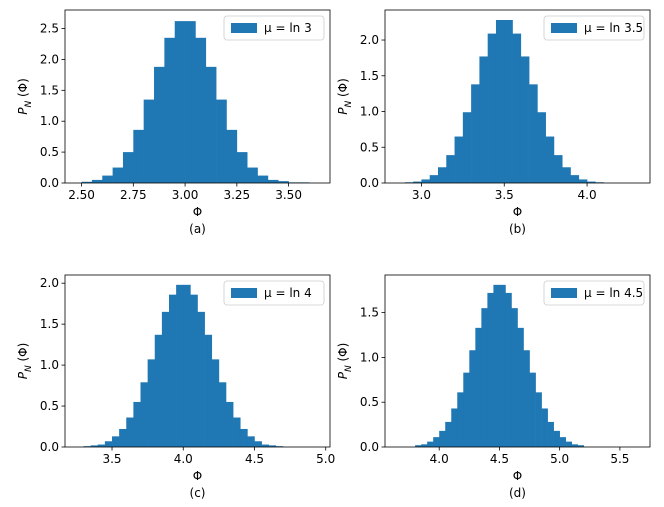 This screenshot has height=507, width=664. Describe the element at coordinates (613, 28) in the screenshot. I see `legend-label: μ = ln 3.5` at that location.